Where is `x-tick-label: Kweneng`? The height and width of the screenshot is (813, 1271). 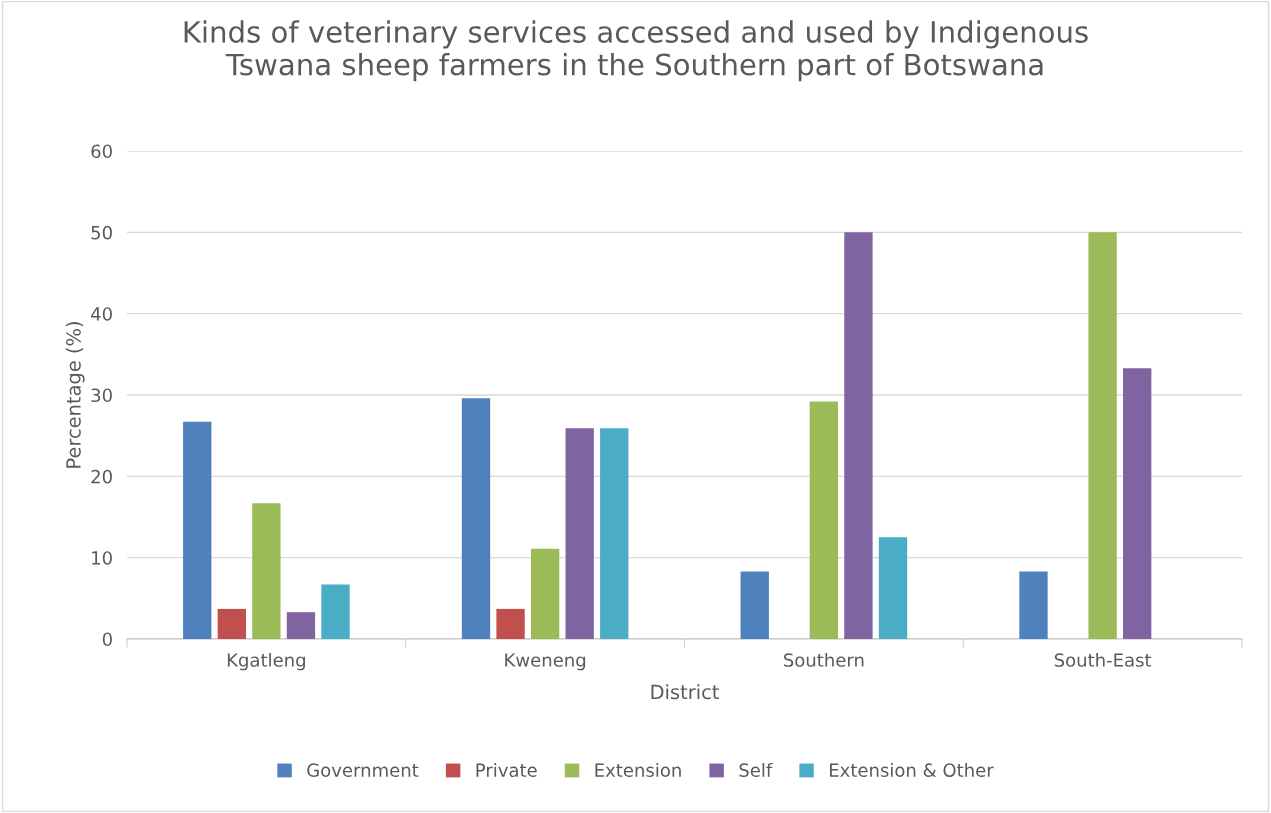
x-tick-label: Kweneng is located at coordinates (545, 662).